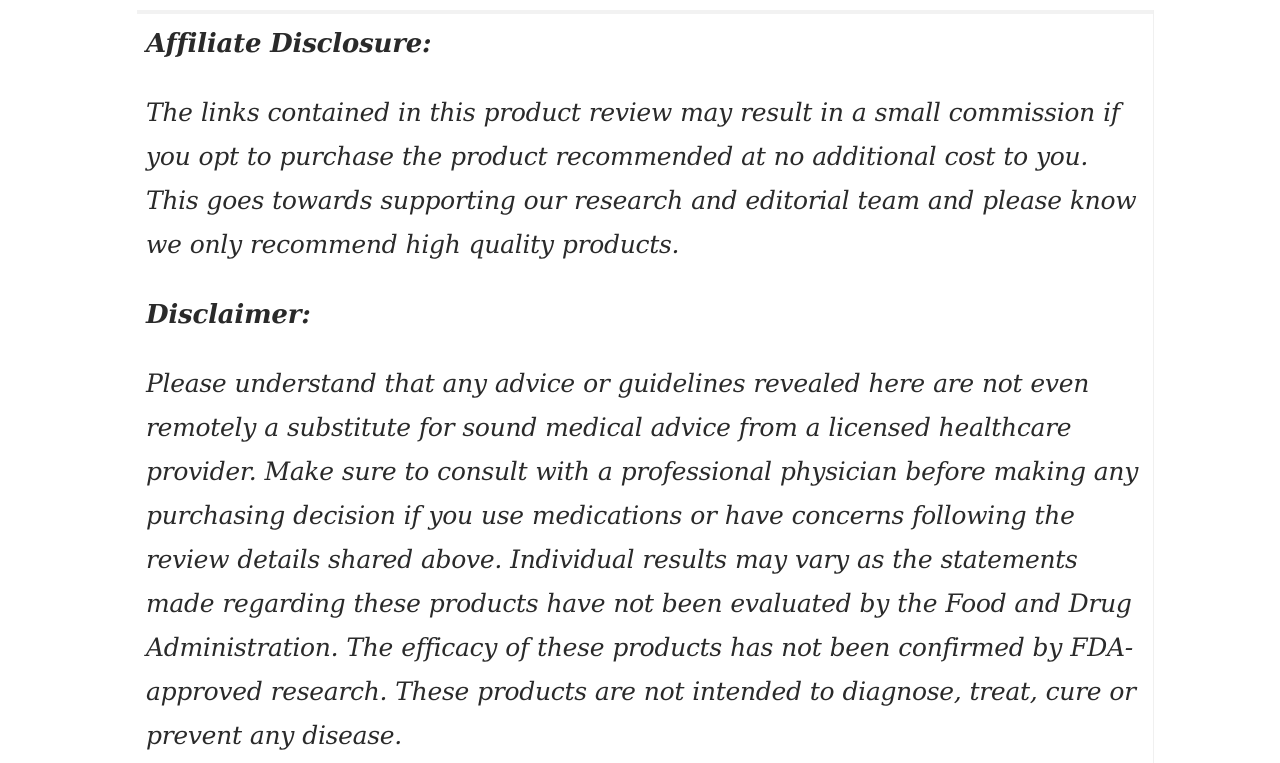 The width and height of the screenshot is (1280, 763). Describe the element at coordinates (289, 44) in the screenshot. I see `affiliate-disclosure-heading: Affiliate Disclosure:` at that location.